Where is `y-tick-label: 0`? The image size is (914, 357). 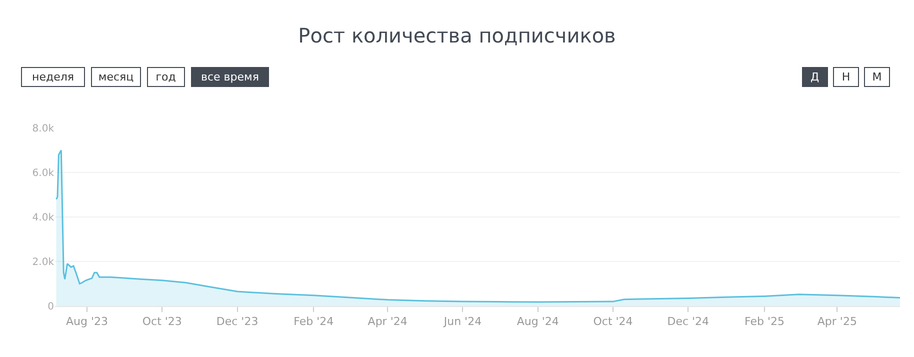
y-tick-label: 0 is located at coordinates (51, 307).